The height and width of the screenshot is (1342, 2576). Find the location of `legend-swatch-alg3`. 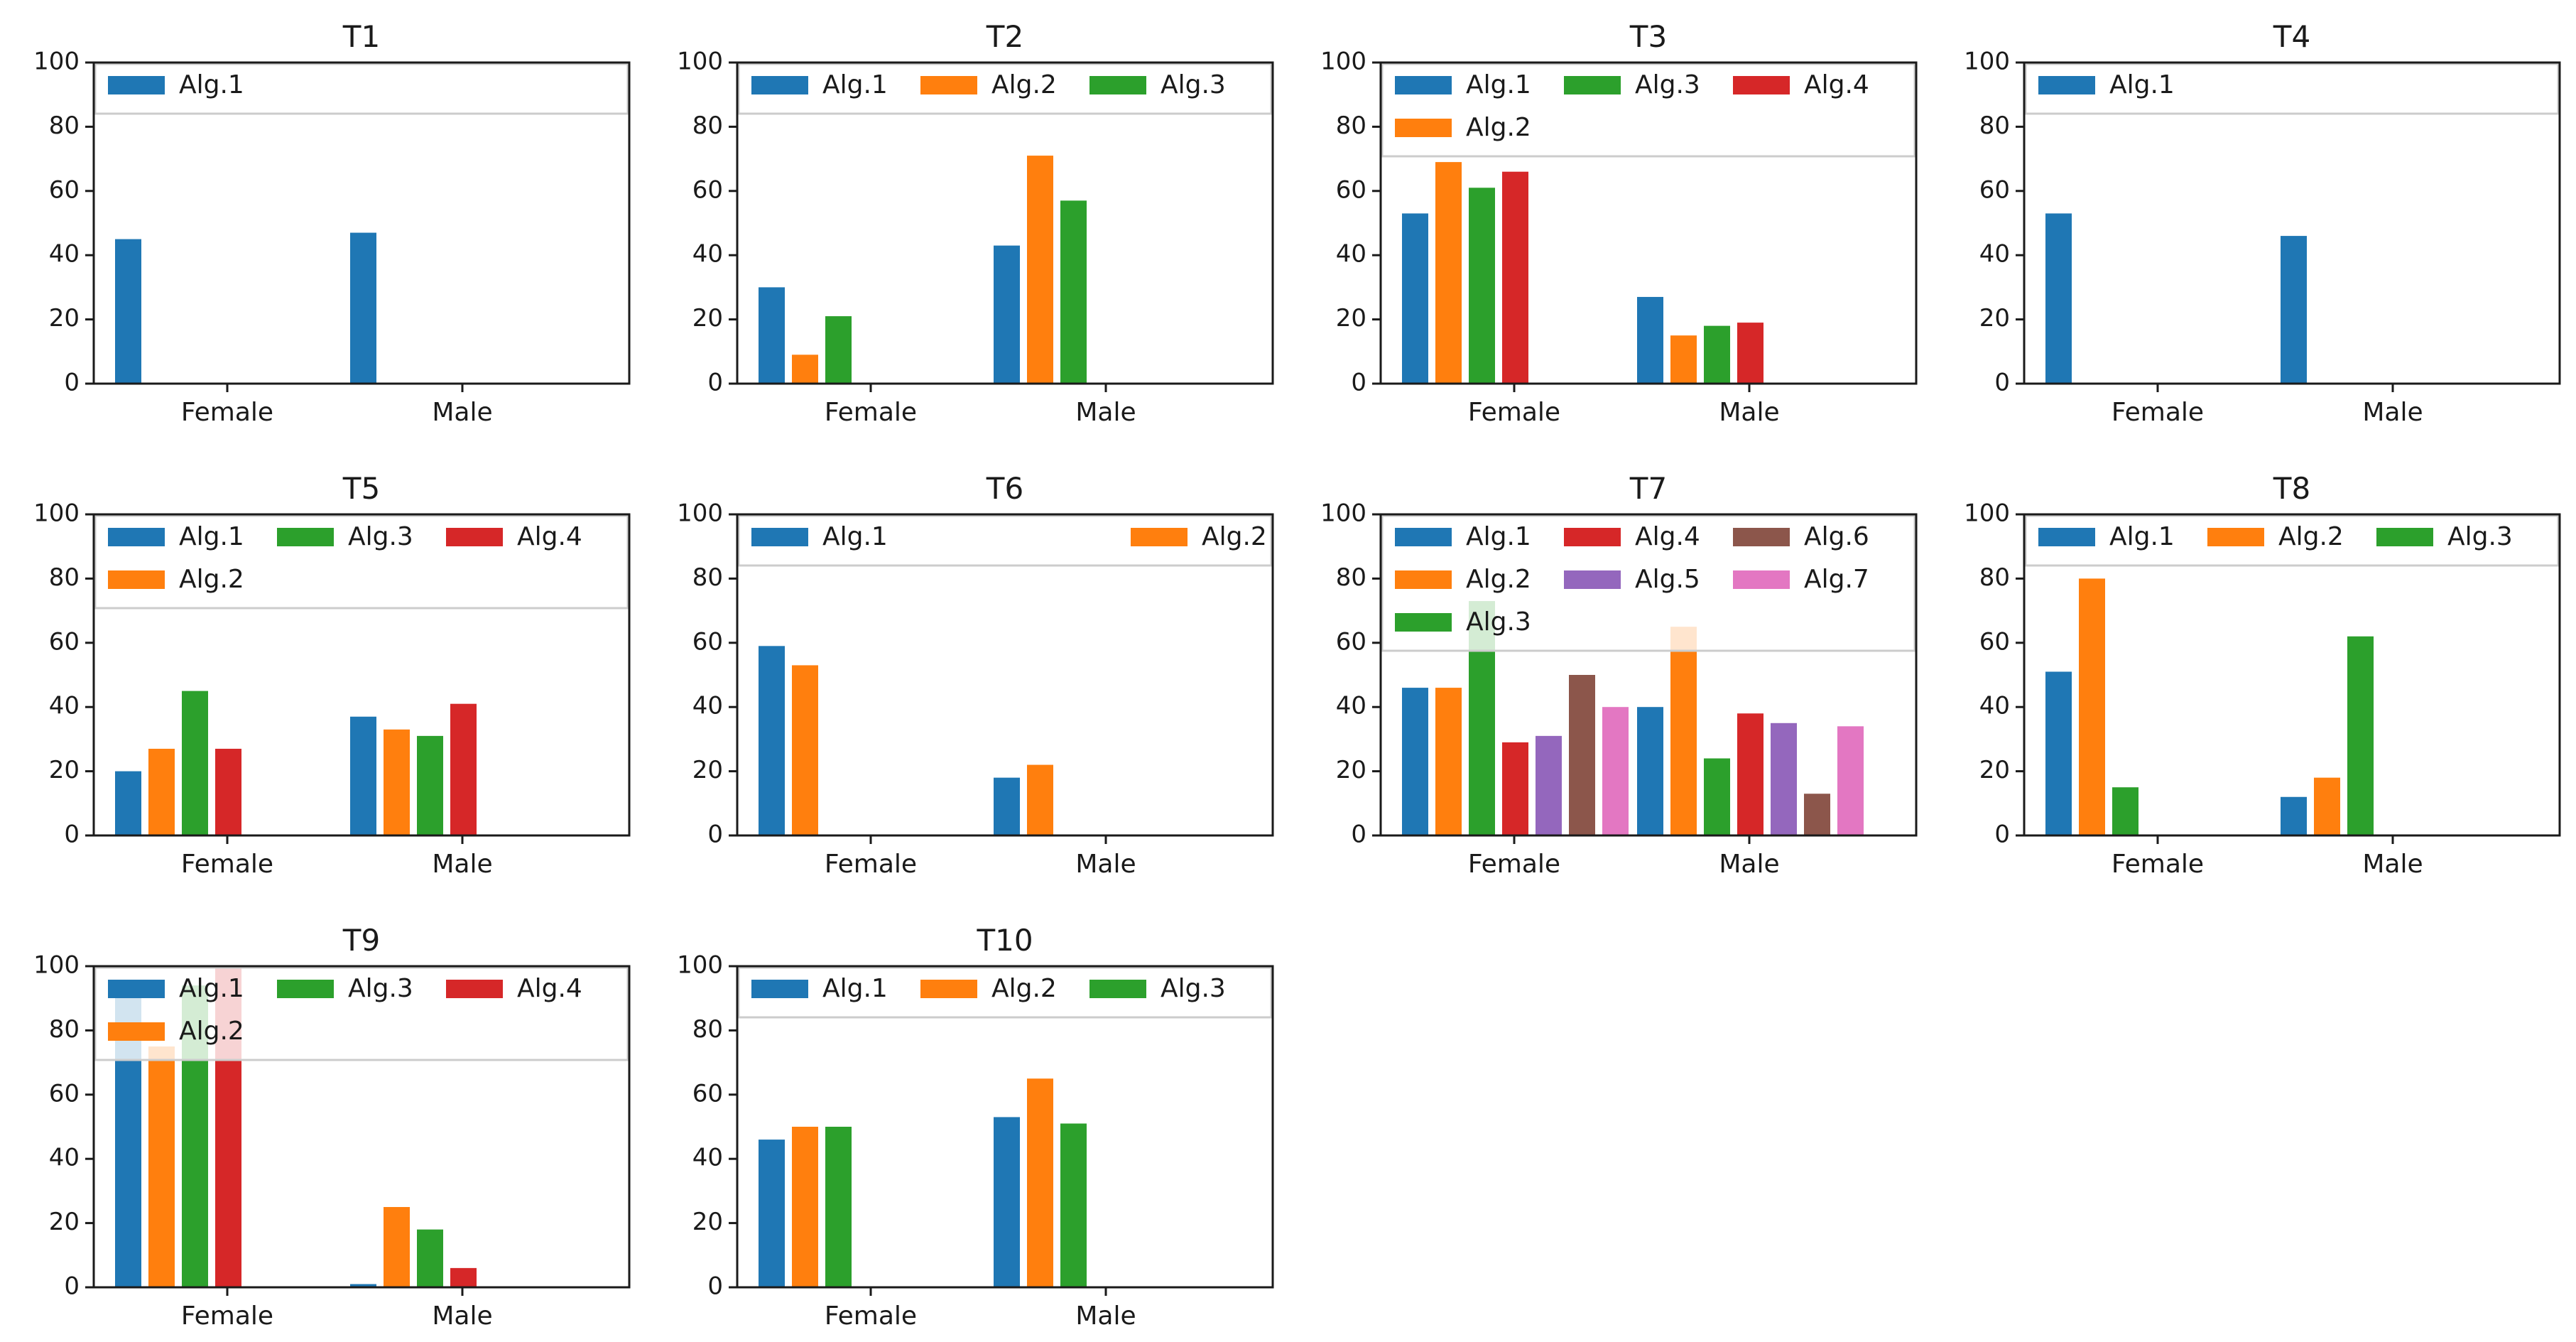

legend-swatch-alg3 is located at coordinates (305, 989).